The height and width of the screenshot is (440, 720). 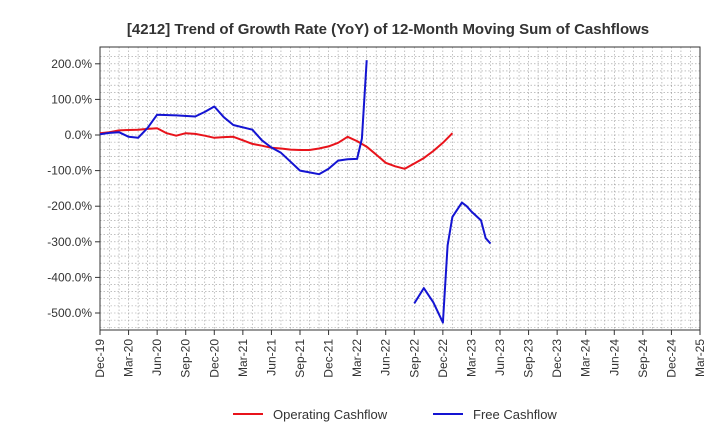 I want to click on y-tick-label: -200.0%, so click(x=69, y=206).